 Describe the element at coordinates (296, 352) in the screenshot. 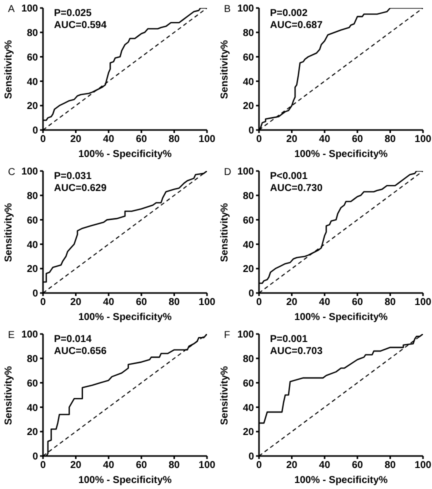

I see `annotation: AUC=0.703` at that location.